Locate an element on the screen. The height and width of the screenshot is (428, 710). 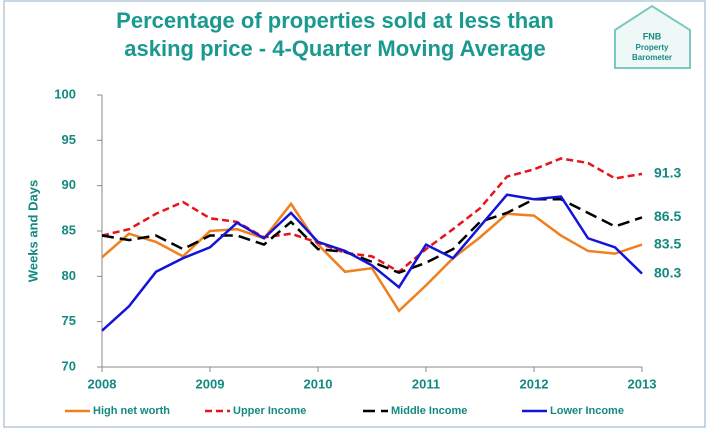
end-label: 83.5 is located at coordinates (667, 243).